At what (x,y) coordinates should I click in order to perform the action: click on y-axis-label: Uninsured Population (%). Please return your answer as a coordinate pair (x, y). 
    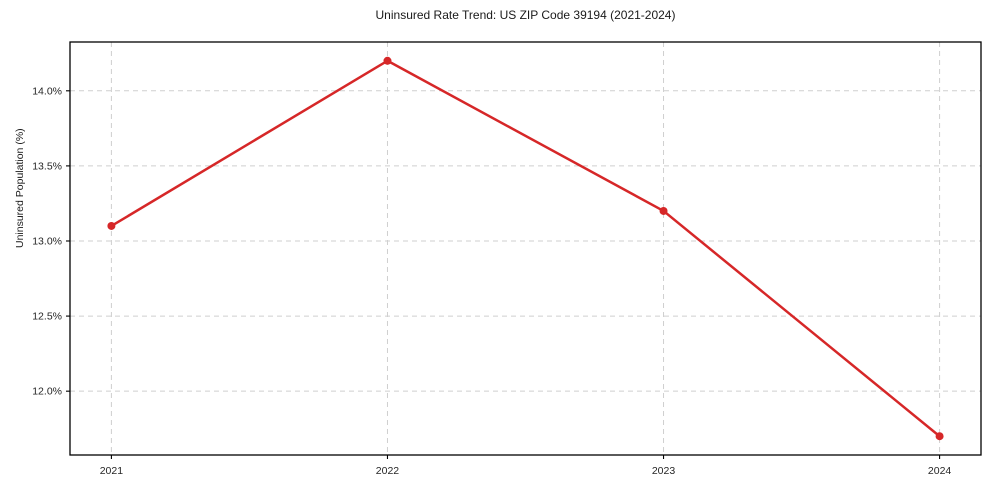
    Looking at the image, I should click on (20, 188).